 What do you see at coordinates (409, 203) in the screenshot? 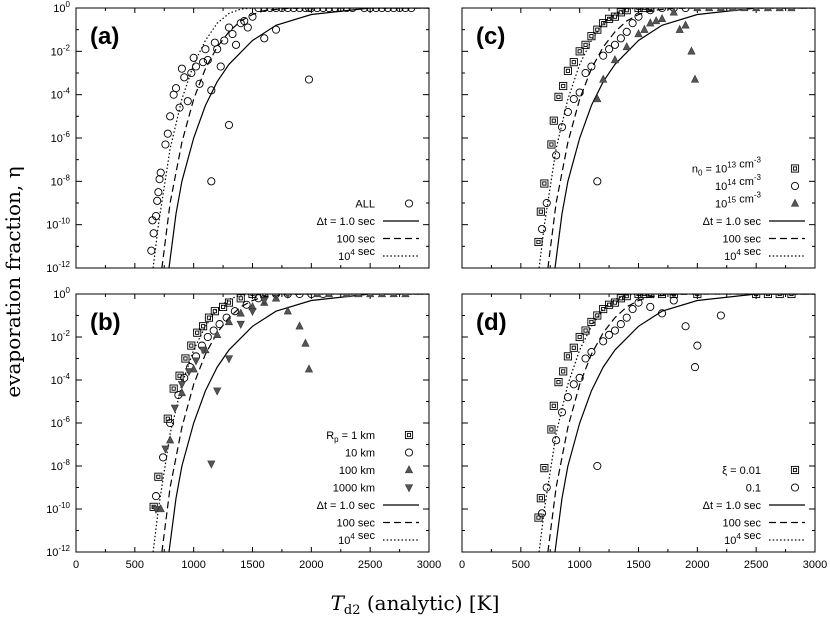
I see `panel-a-legend-marker` at bounding box center [409, 203].